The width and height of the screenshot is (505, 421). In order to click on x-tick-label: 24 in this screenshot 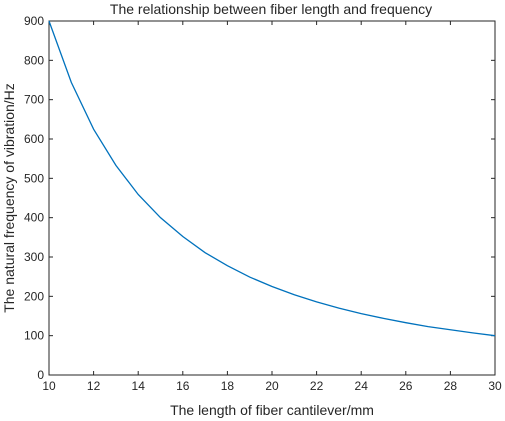, I will do `click(362, 386)`.